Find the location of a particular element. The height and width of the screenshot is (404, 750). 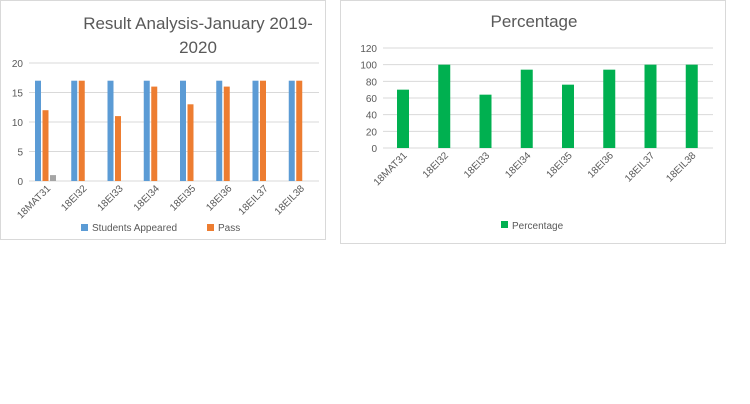

y-tick-label: 15 is located at coordinates (18, 94).